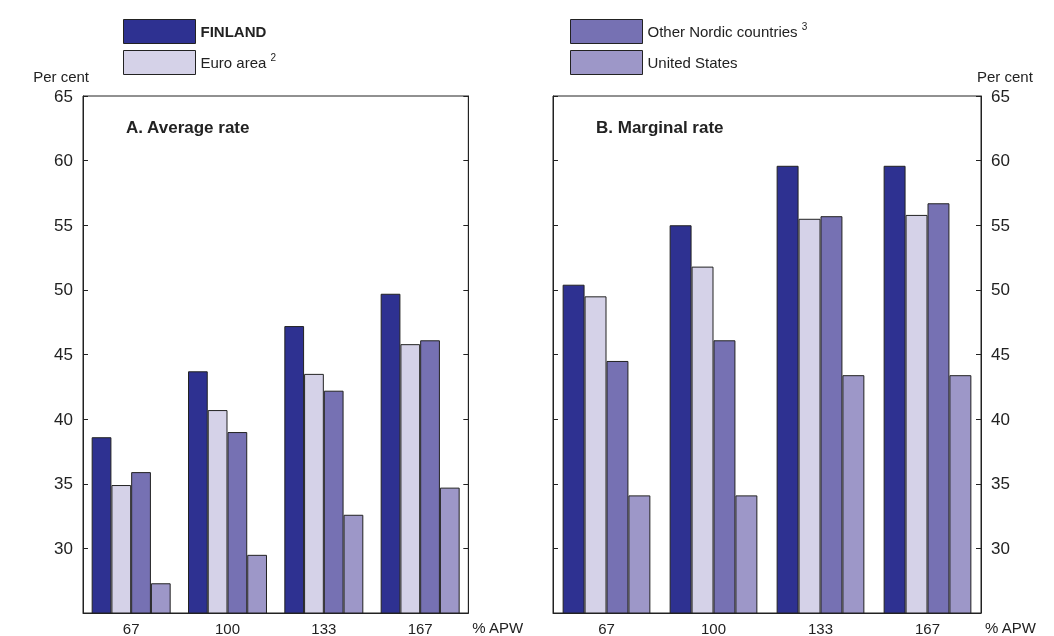  I want to click on y-tick-label: 55, so click(63, 225).